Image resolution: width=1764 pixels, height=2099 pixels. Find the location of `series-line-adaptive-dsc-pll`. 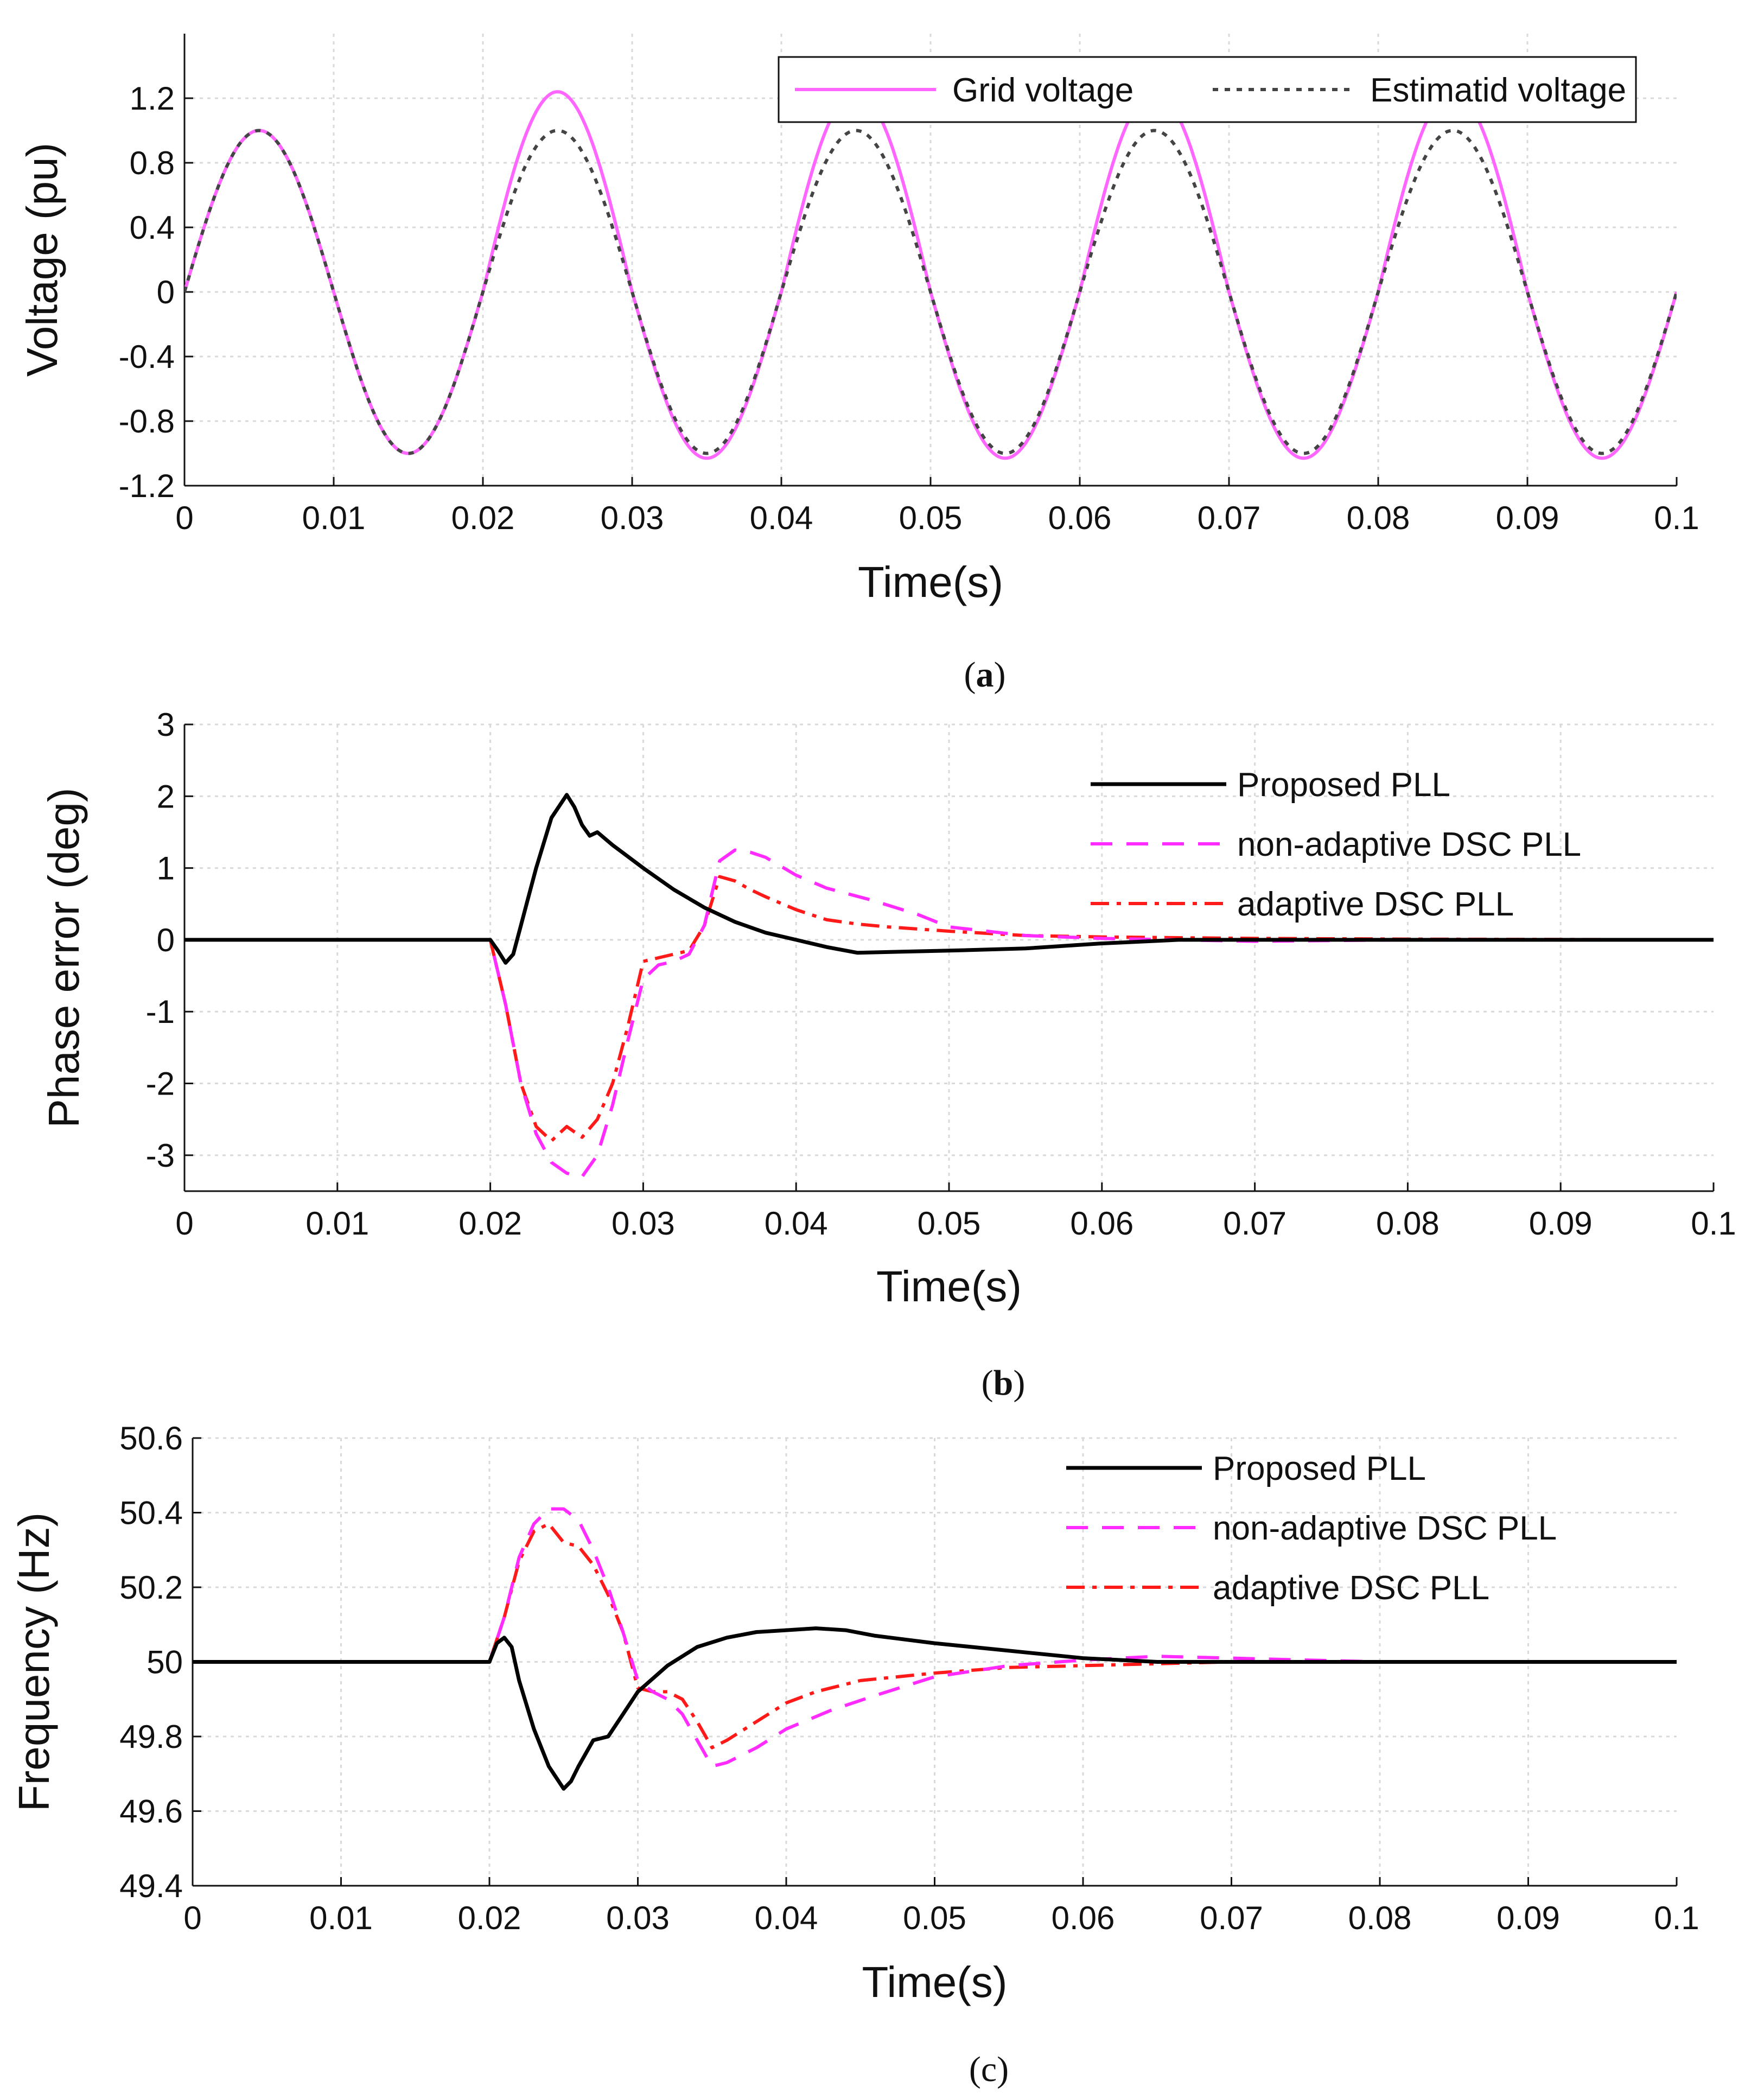

series-line-adaptive-dsc-pll is located at coordinates (935, 1636).